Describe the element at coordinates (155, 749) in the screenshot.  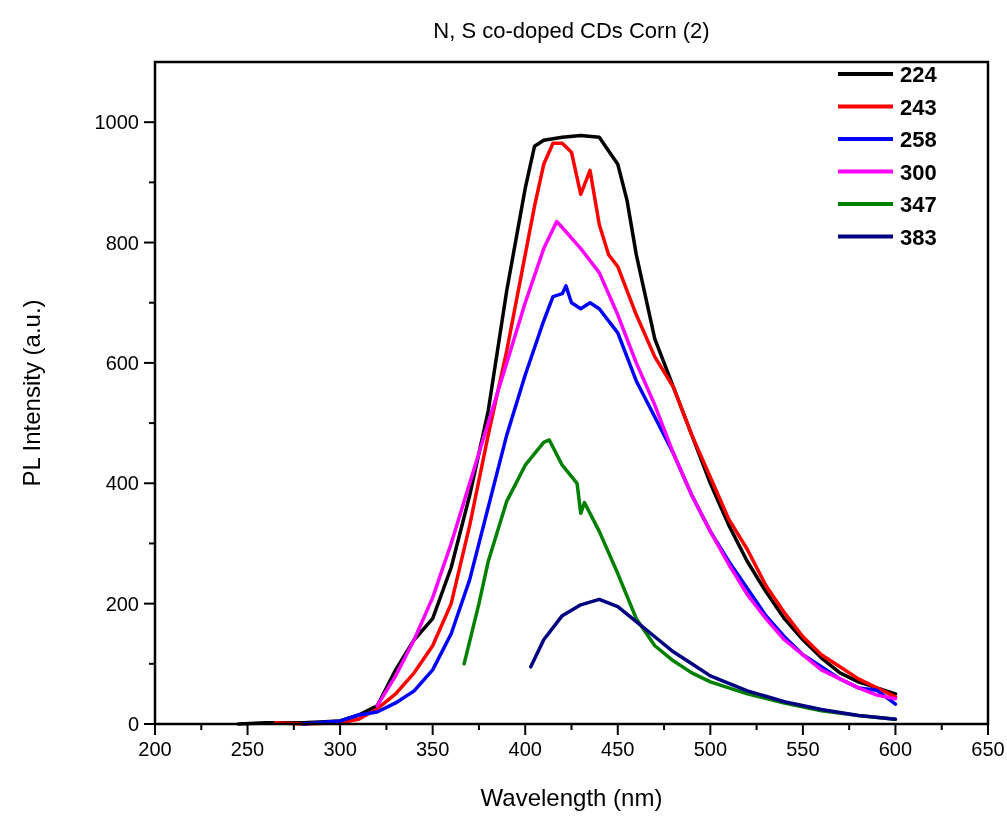
I see `x-tick-label: 200` at that location.